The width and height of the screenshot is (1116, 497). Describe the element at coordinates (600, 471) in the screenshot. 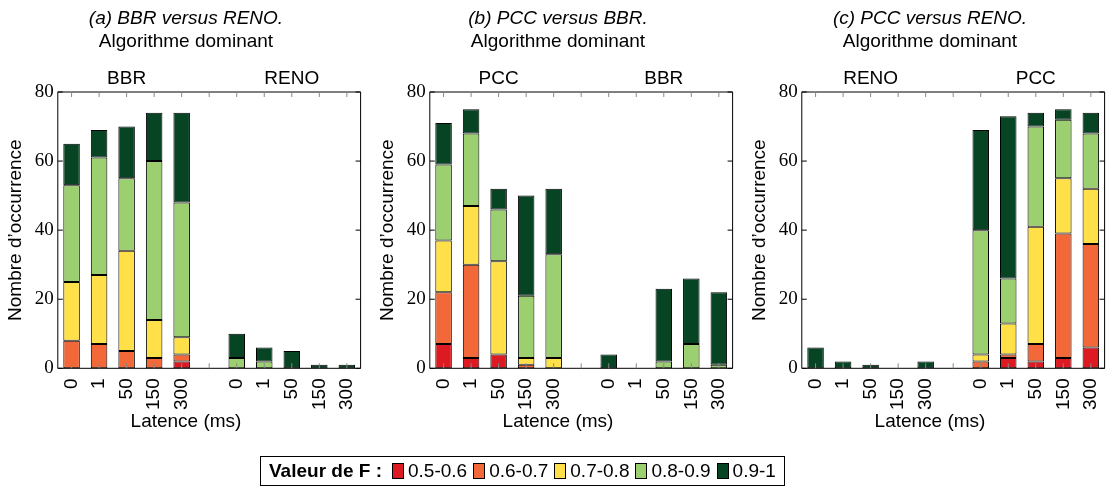

I see `legend-label: 0.7-0.8` at that location.